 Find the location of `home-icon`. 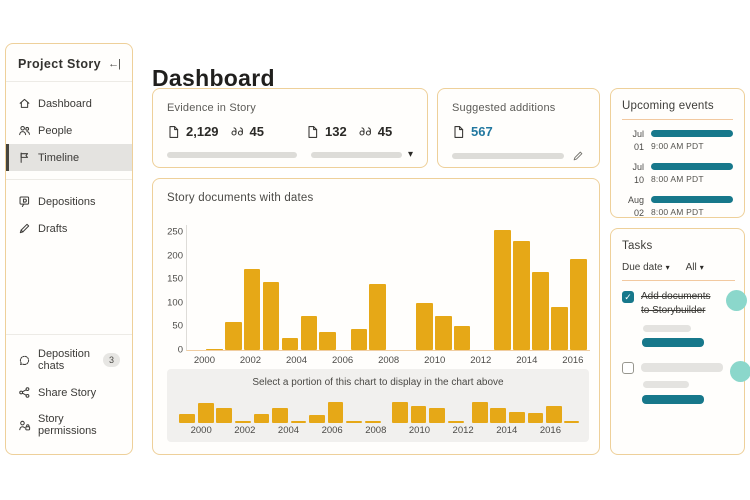

home-icon is located at coordinates (24, 103).